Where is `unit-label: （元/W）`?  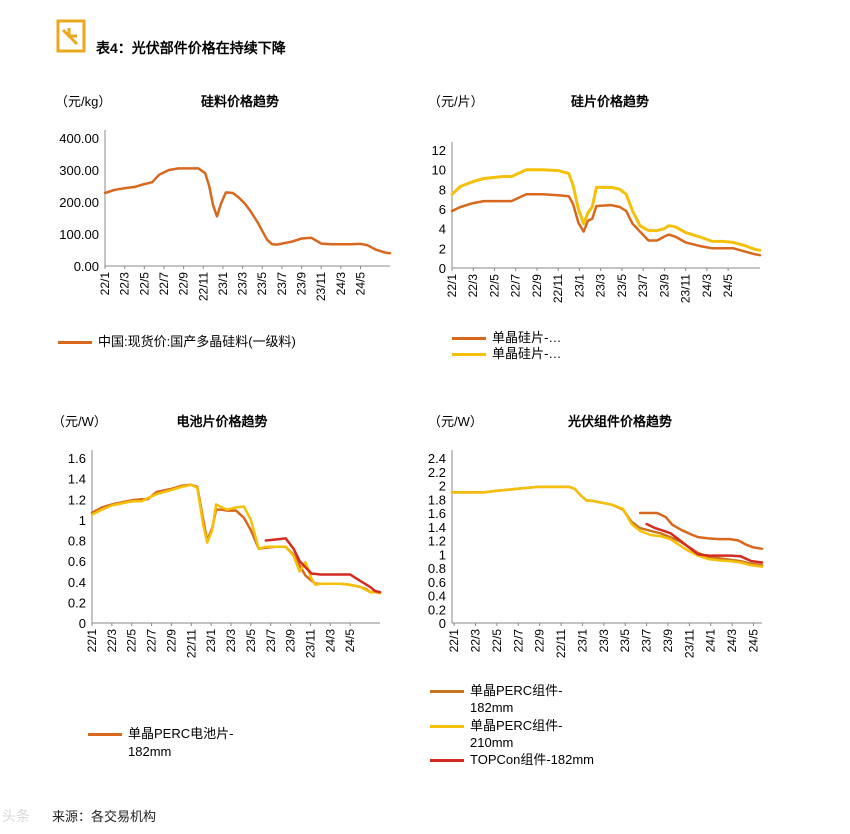
unit-label: （元/W） is located at coordinates (455, 421).